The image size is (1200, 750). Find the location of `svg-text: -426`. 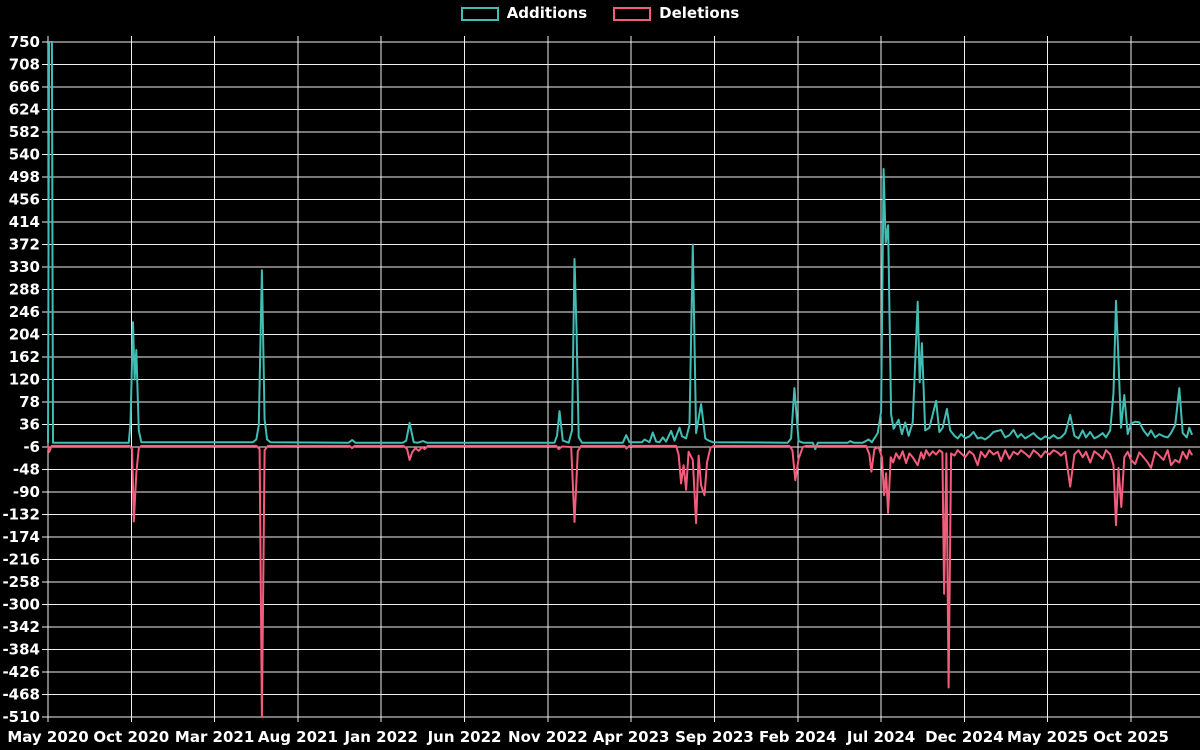

svg-text: -426 is located at coordinates (21, 672).